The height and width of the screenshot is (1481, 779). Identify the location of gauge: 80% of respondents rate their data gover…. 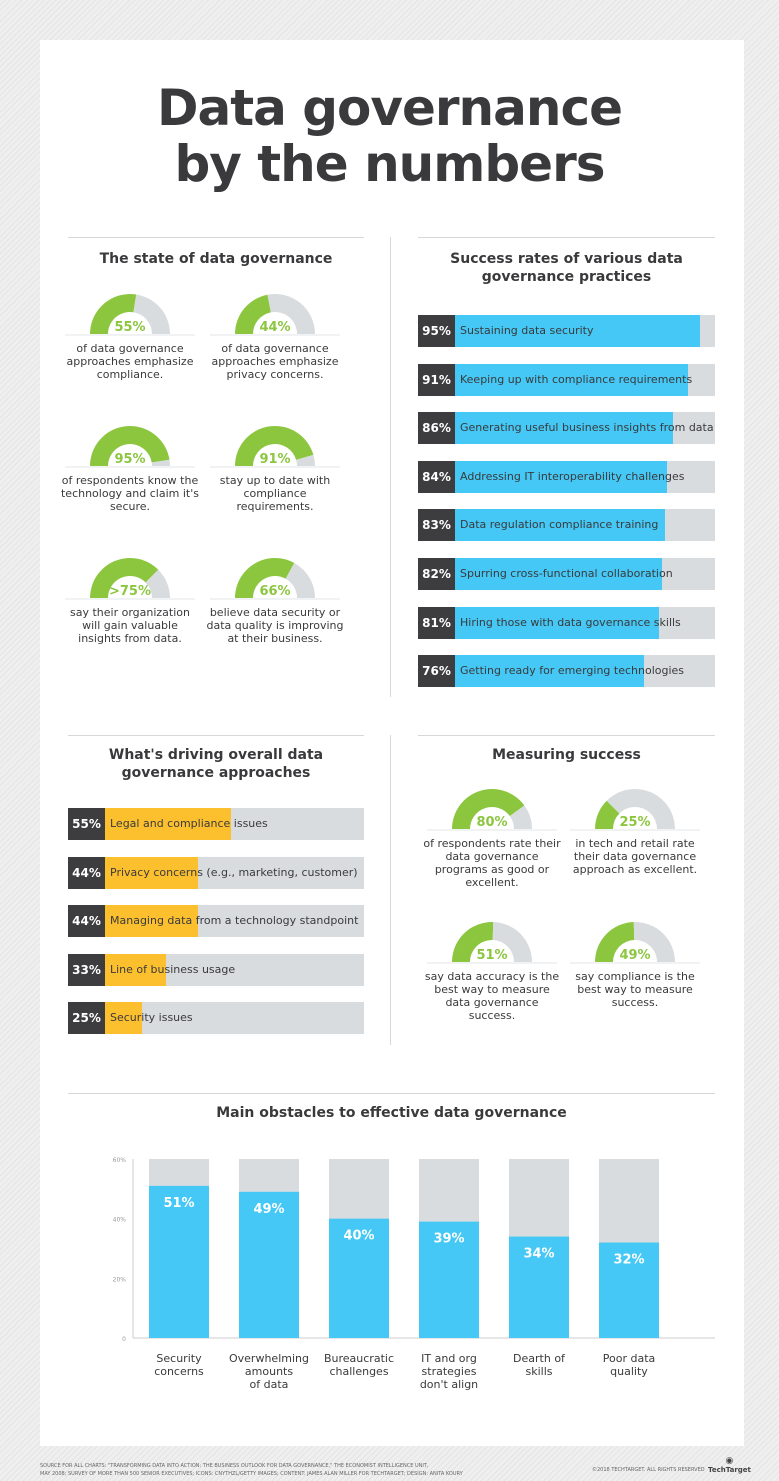
(492, 837).